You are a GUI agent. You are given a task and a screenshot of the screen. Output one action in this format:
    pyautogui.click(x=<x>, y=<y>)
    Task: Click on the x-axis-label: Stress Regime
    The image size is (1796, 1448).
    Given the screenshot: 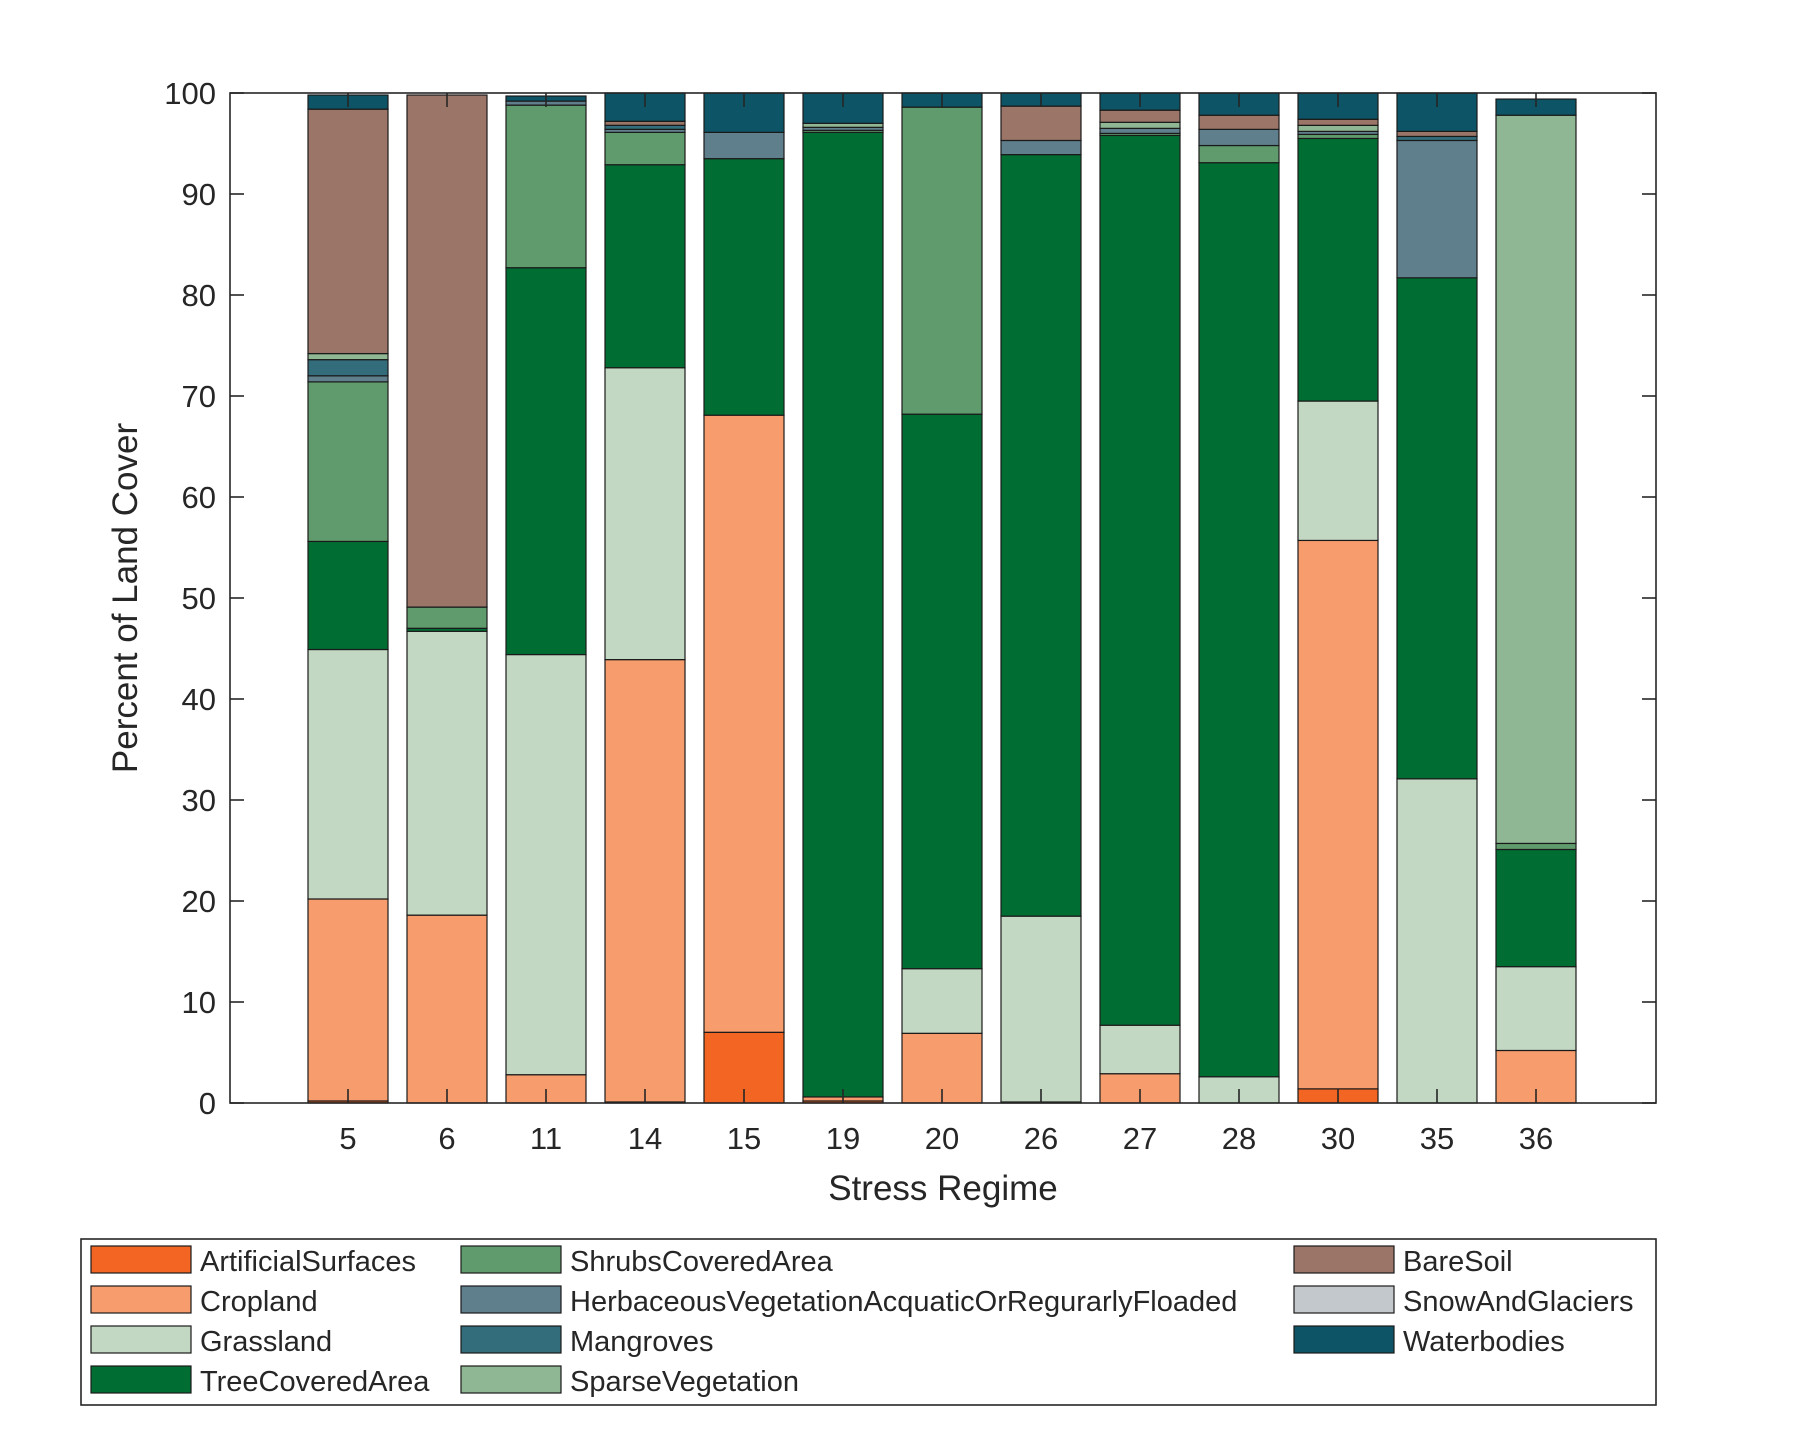 What is the action you would take?
    pyautogui.click(x=943, y=1188)
    